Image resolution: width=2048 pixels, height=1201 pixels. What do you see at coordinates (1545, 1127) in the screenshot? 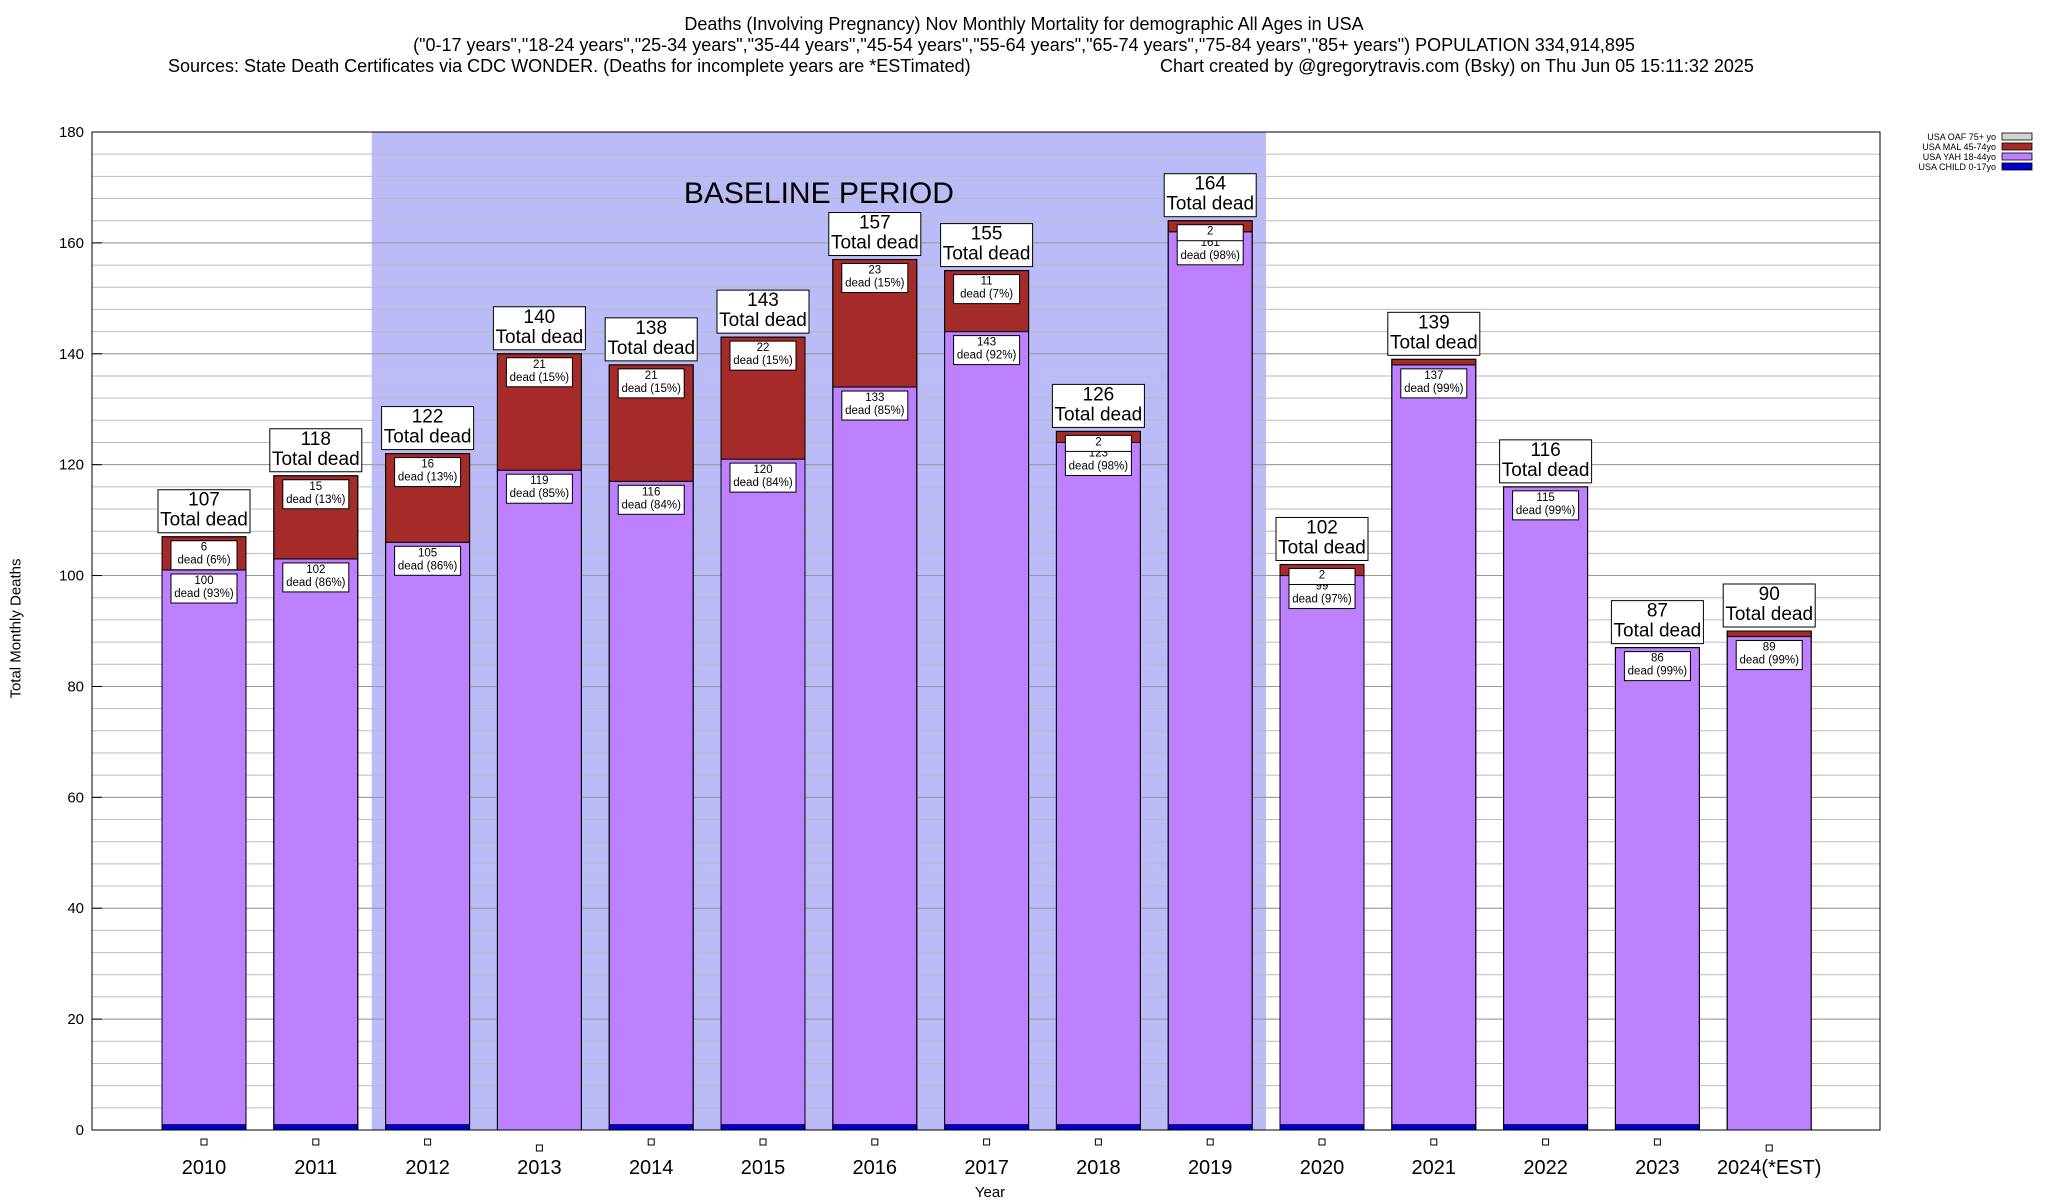
I see `bar-child-2022` at bounding box center [1545, 1127].